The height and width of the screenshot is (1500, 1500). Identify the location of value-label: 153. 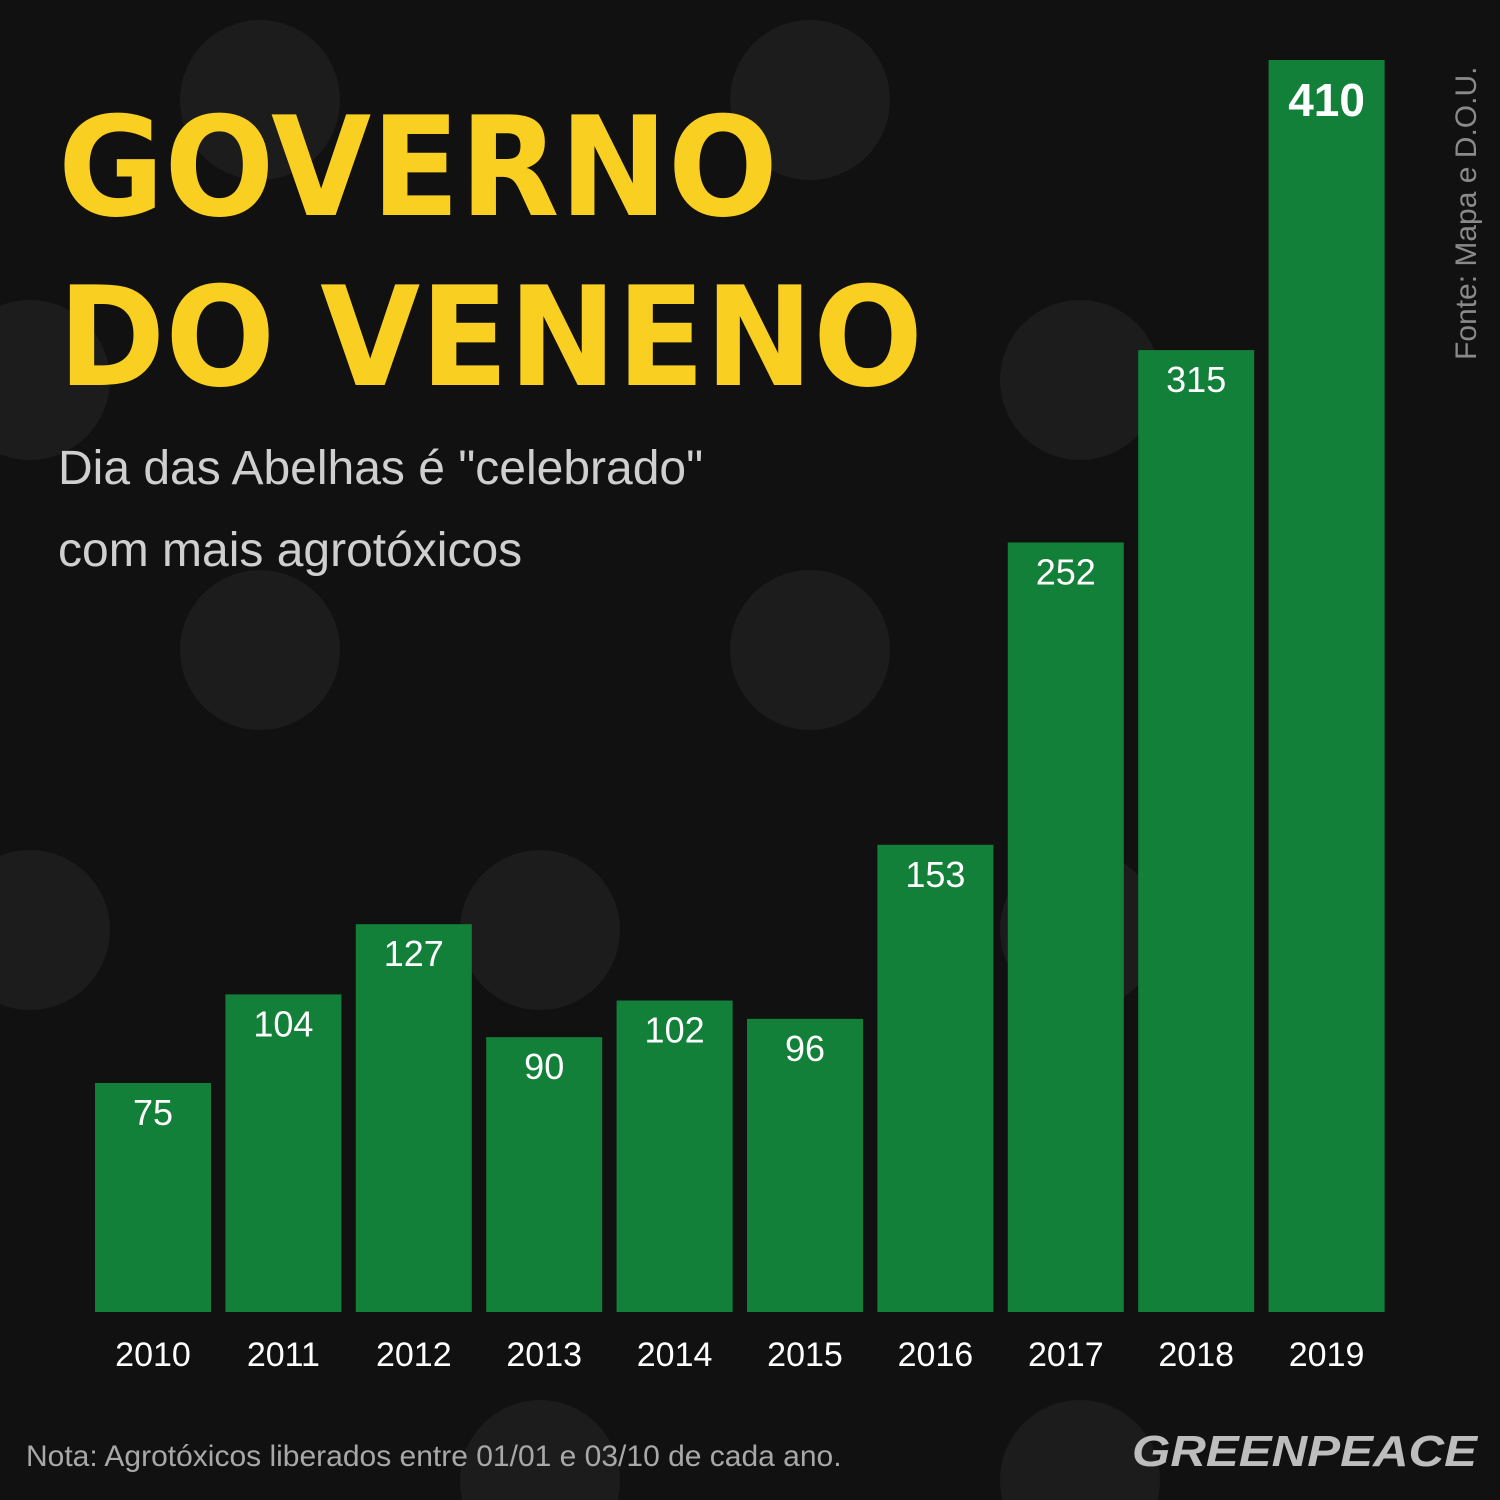
(935, 874).